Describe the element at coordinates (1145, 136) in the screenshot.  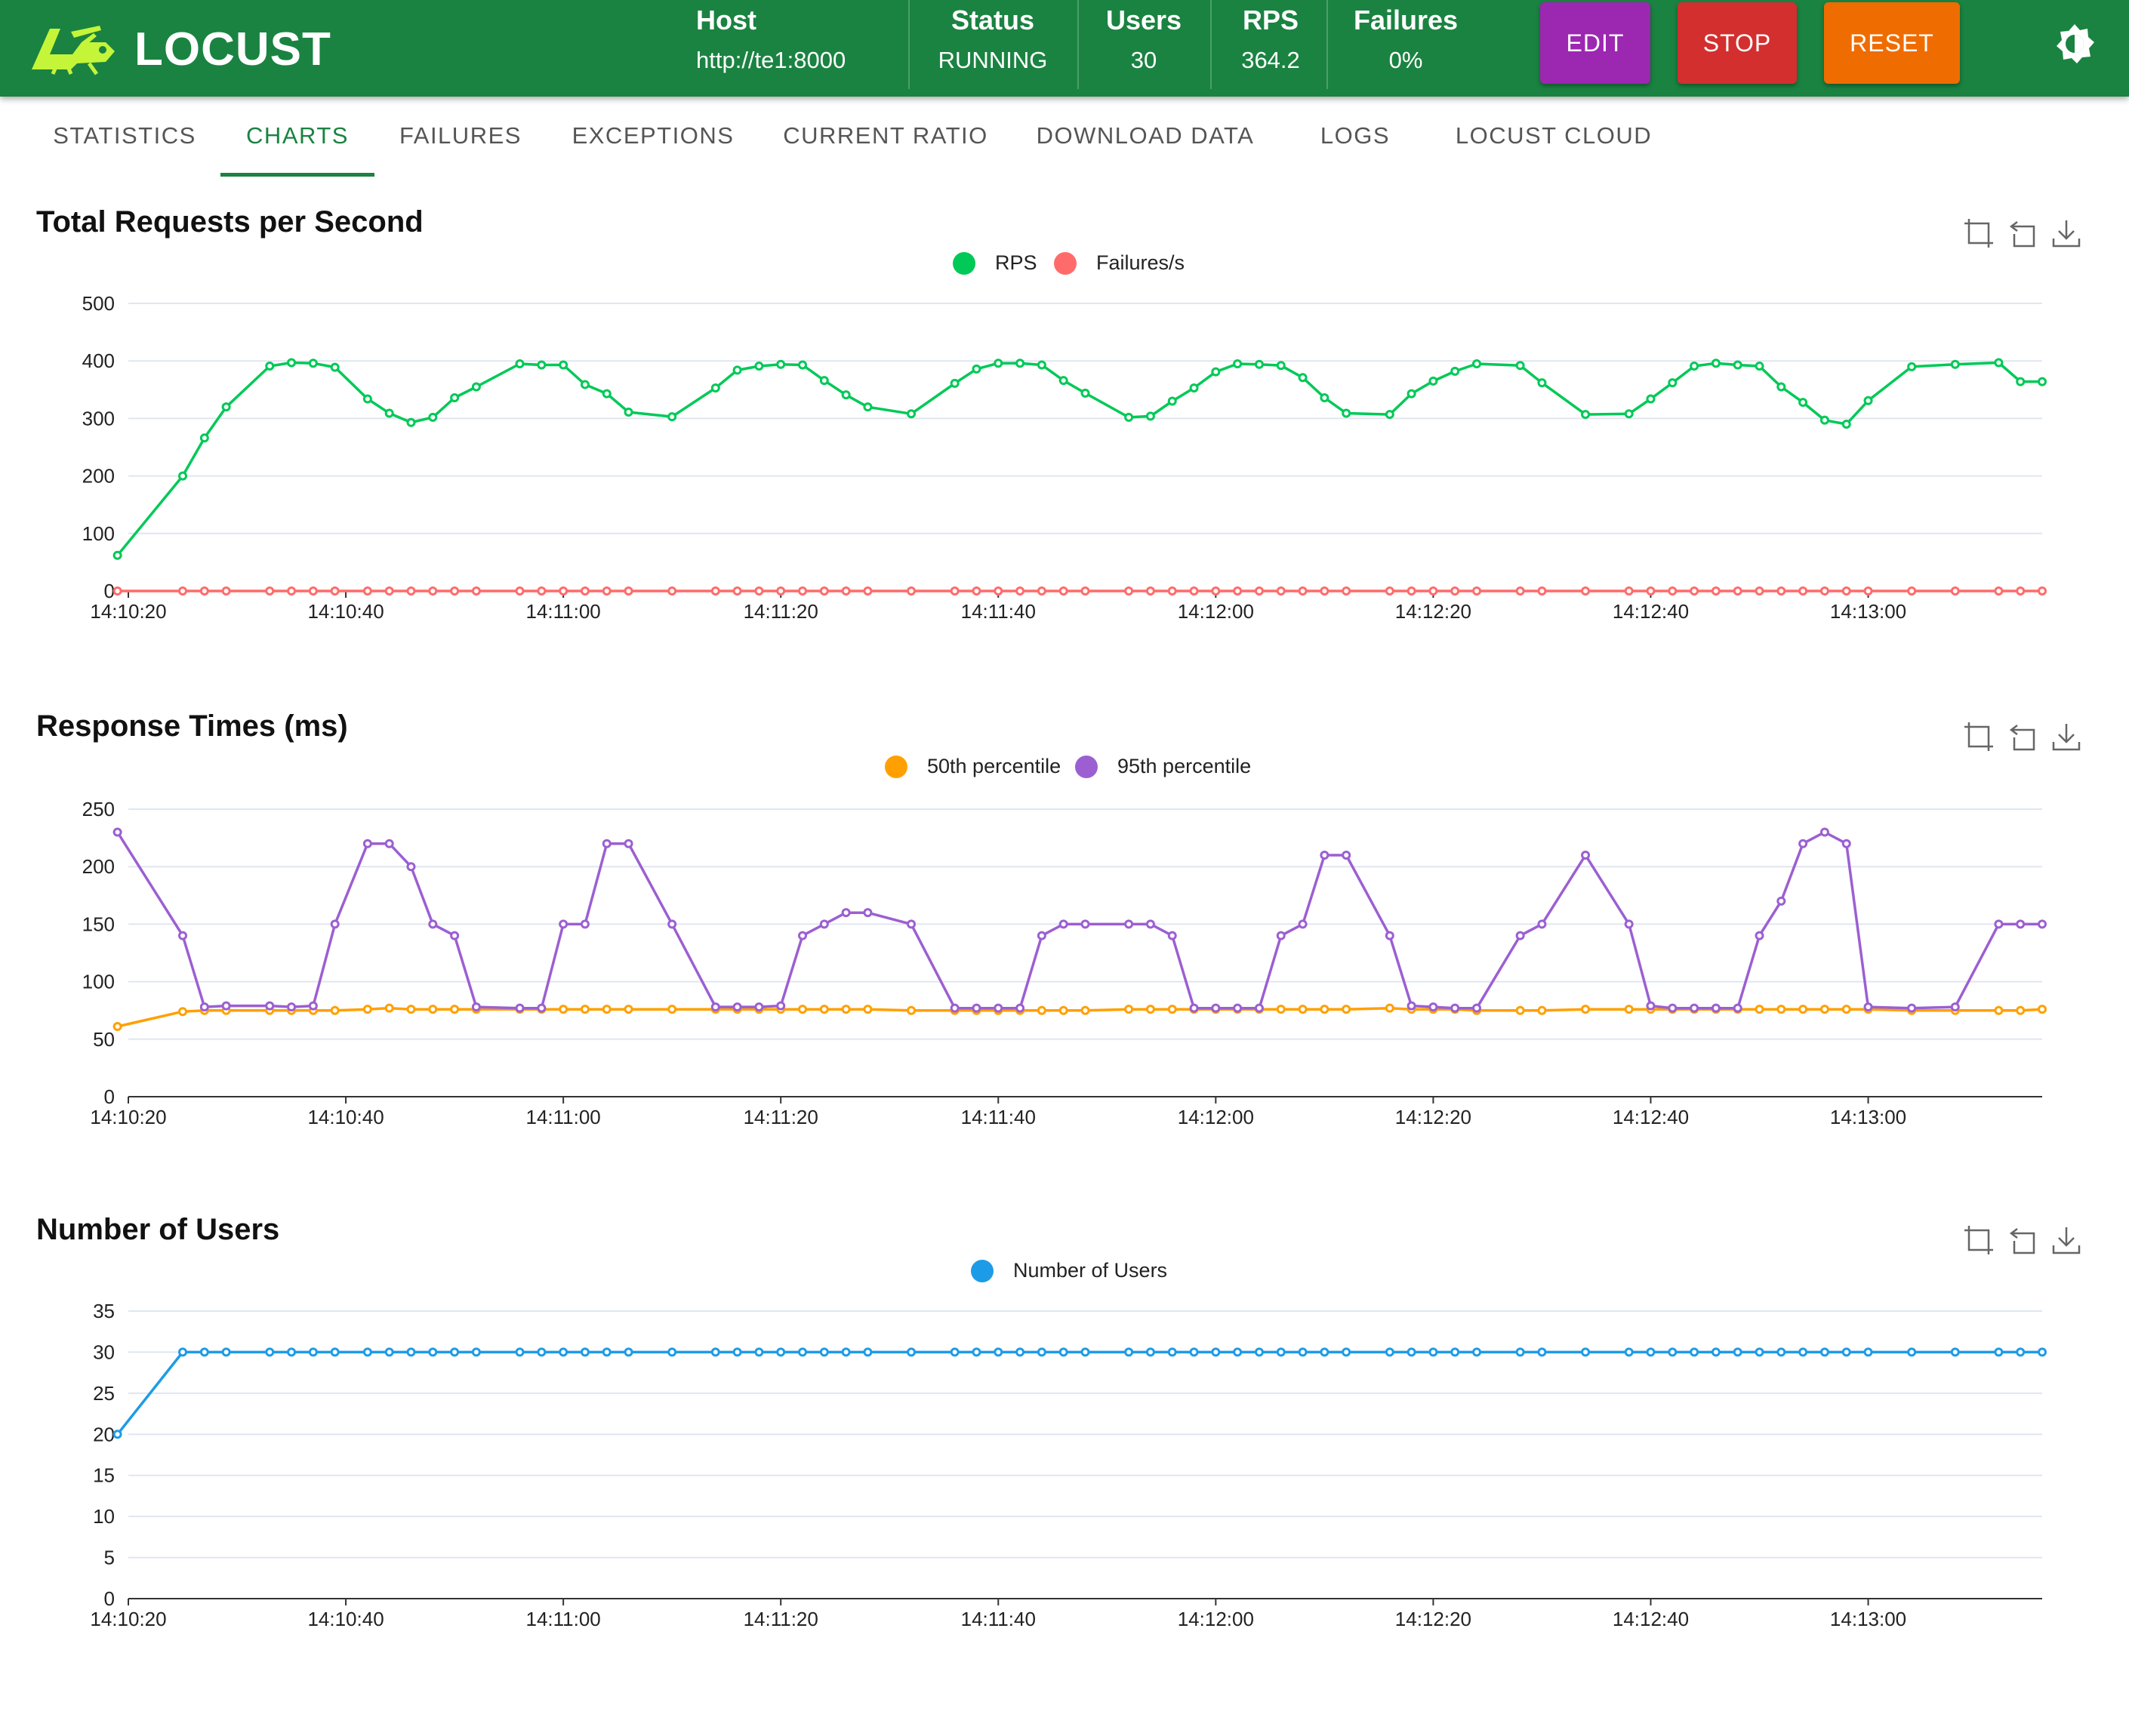
I see `tab-download-data: DOWNLOAD DATA` at that location.